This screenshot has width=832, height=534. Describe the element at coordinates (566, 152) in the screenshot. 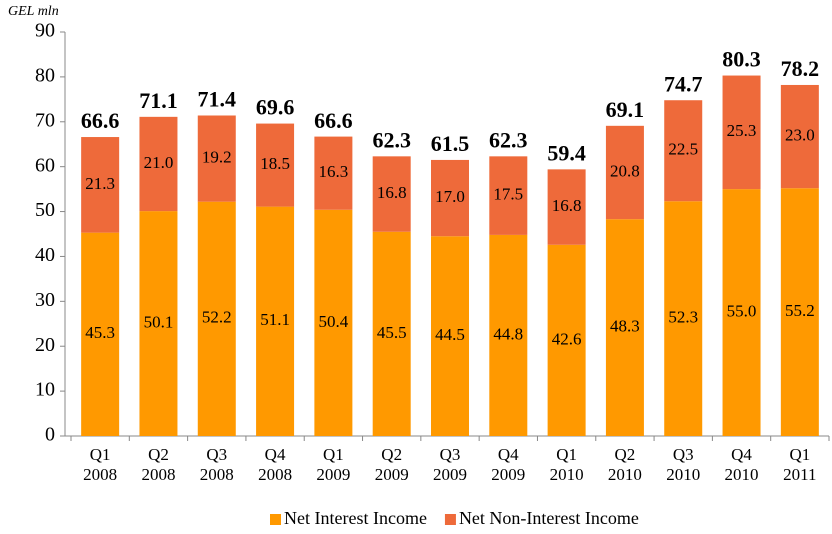

I see `total-label: 59.4` at that location.